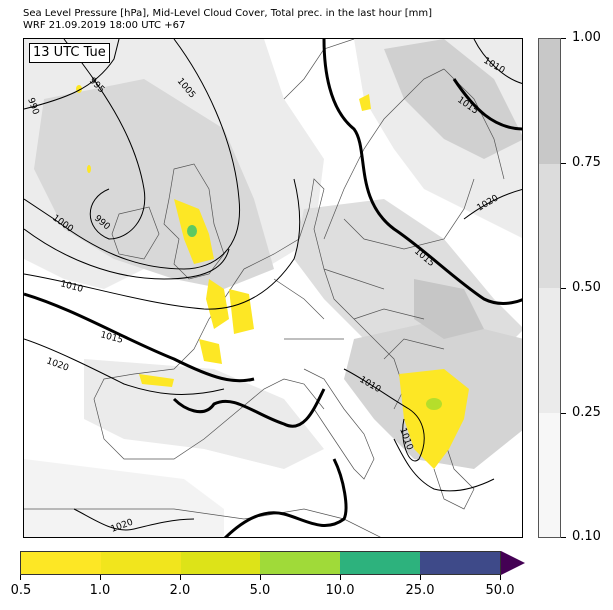 This screenshot has width=613, height=610. I want to click on pc-tick-label: 50.0, so click(500, 590).